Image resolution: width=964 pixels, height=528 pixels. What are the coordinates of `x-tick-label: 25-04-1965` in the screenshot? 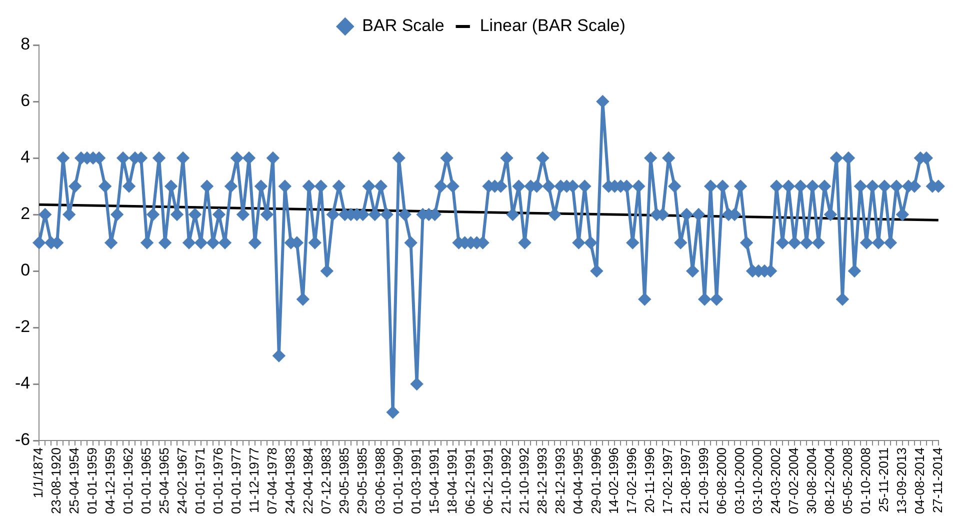 It's located at (164, 481).